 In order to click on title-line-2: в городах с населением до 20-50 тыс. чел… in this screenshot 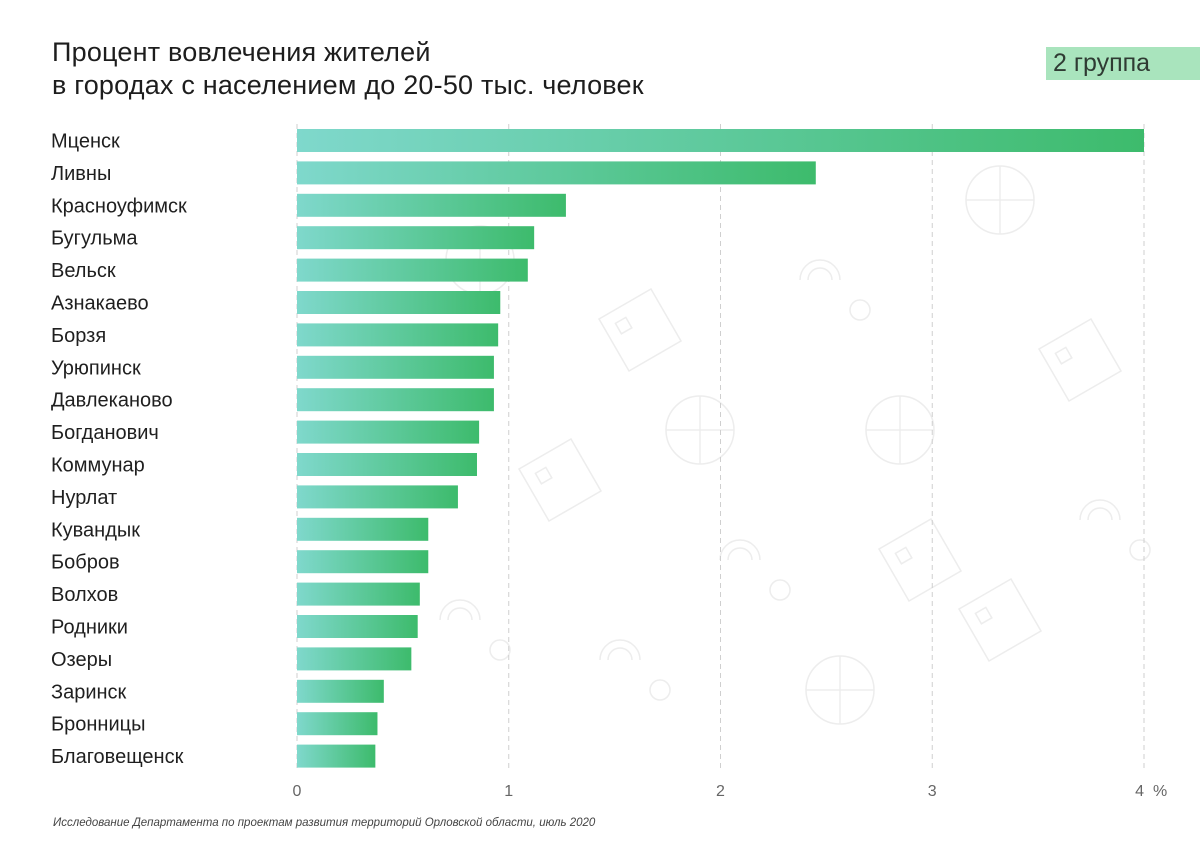, I will do `click(348, 85)`.